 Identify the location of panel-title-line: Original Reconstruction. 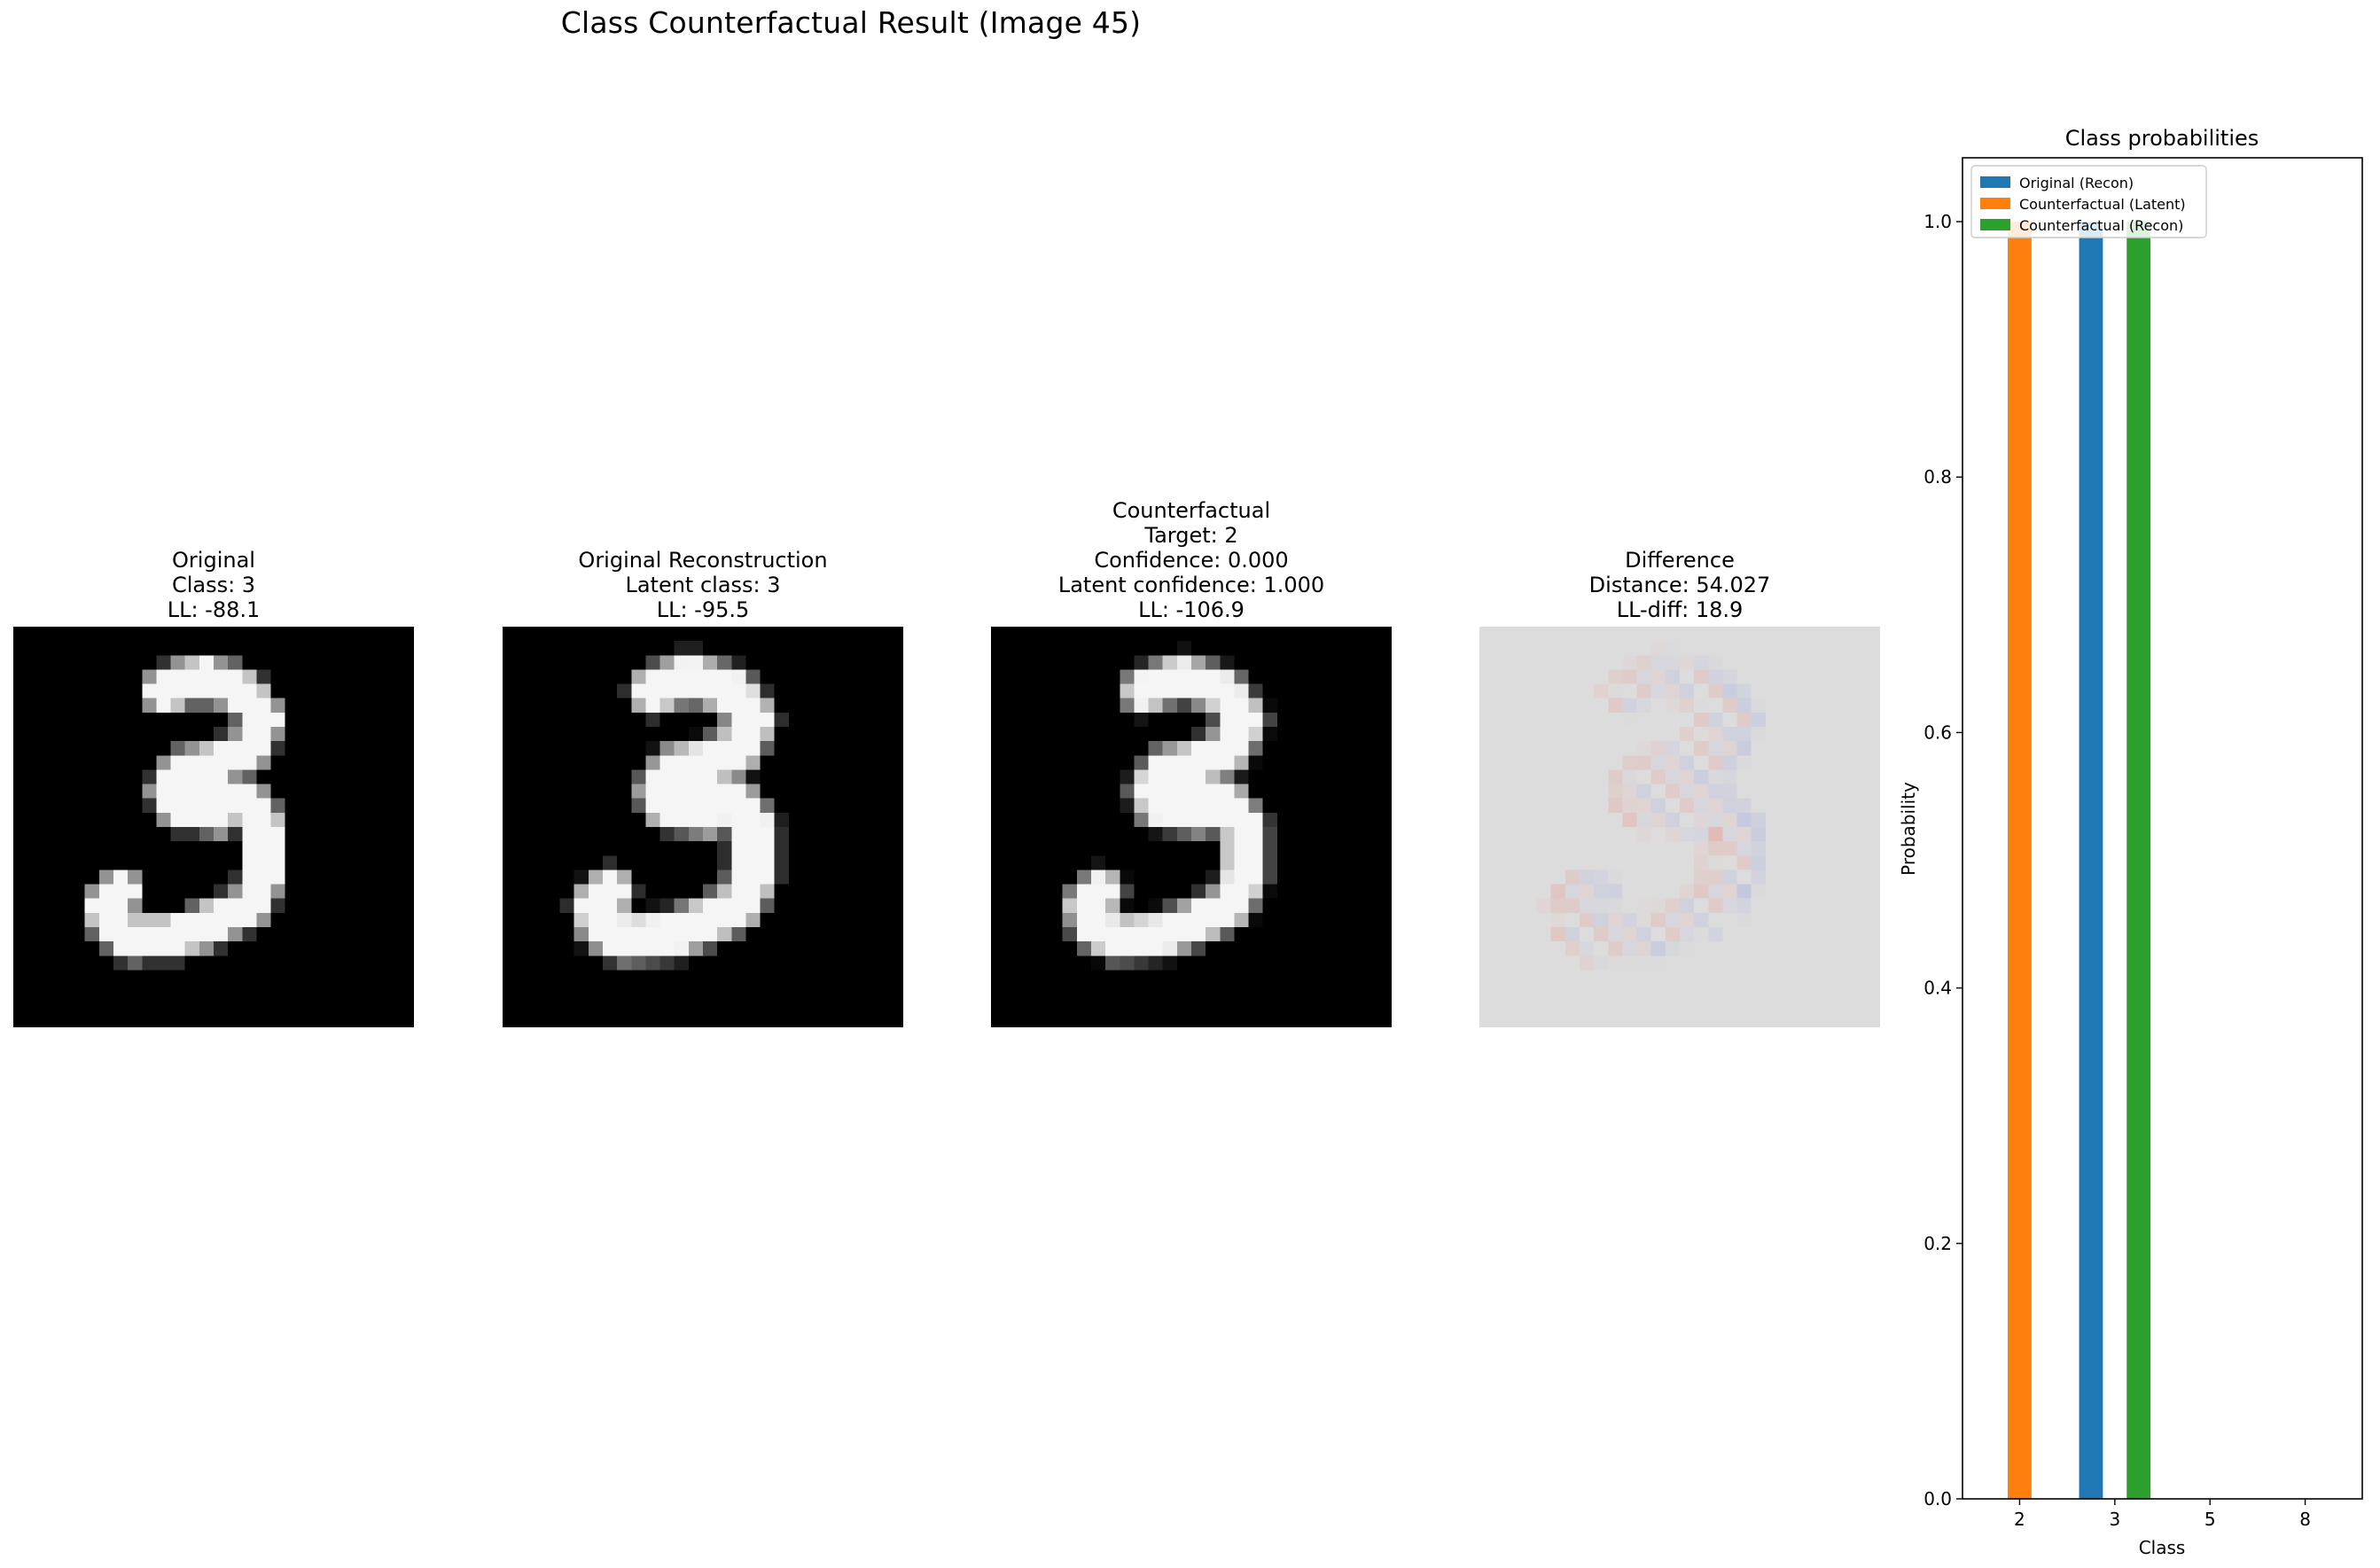
(703, 560).